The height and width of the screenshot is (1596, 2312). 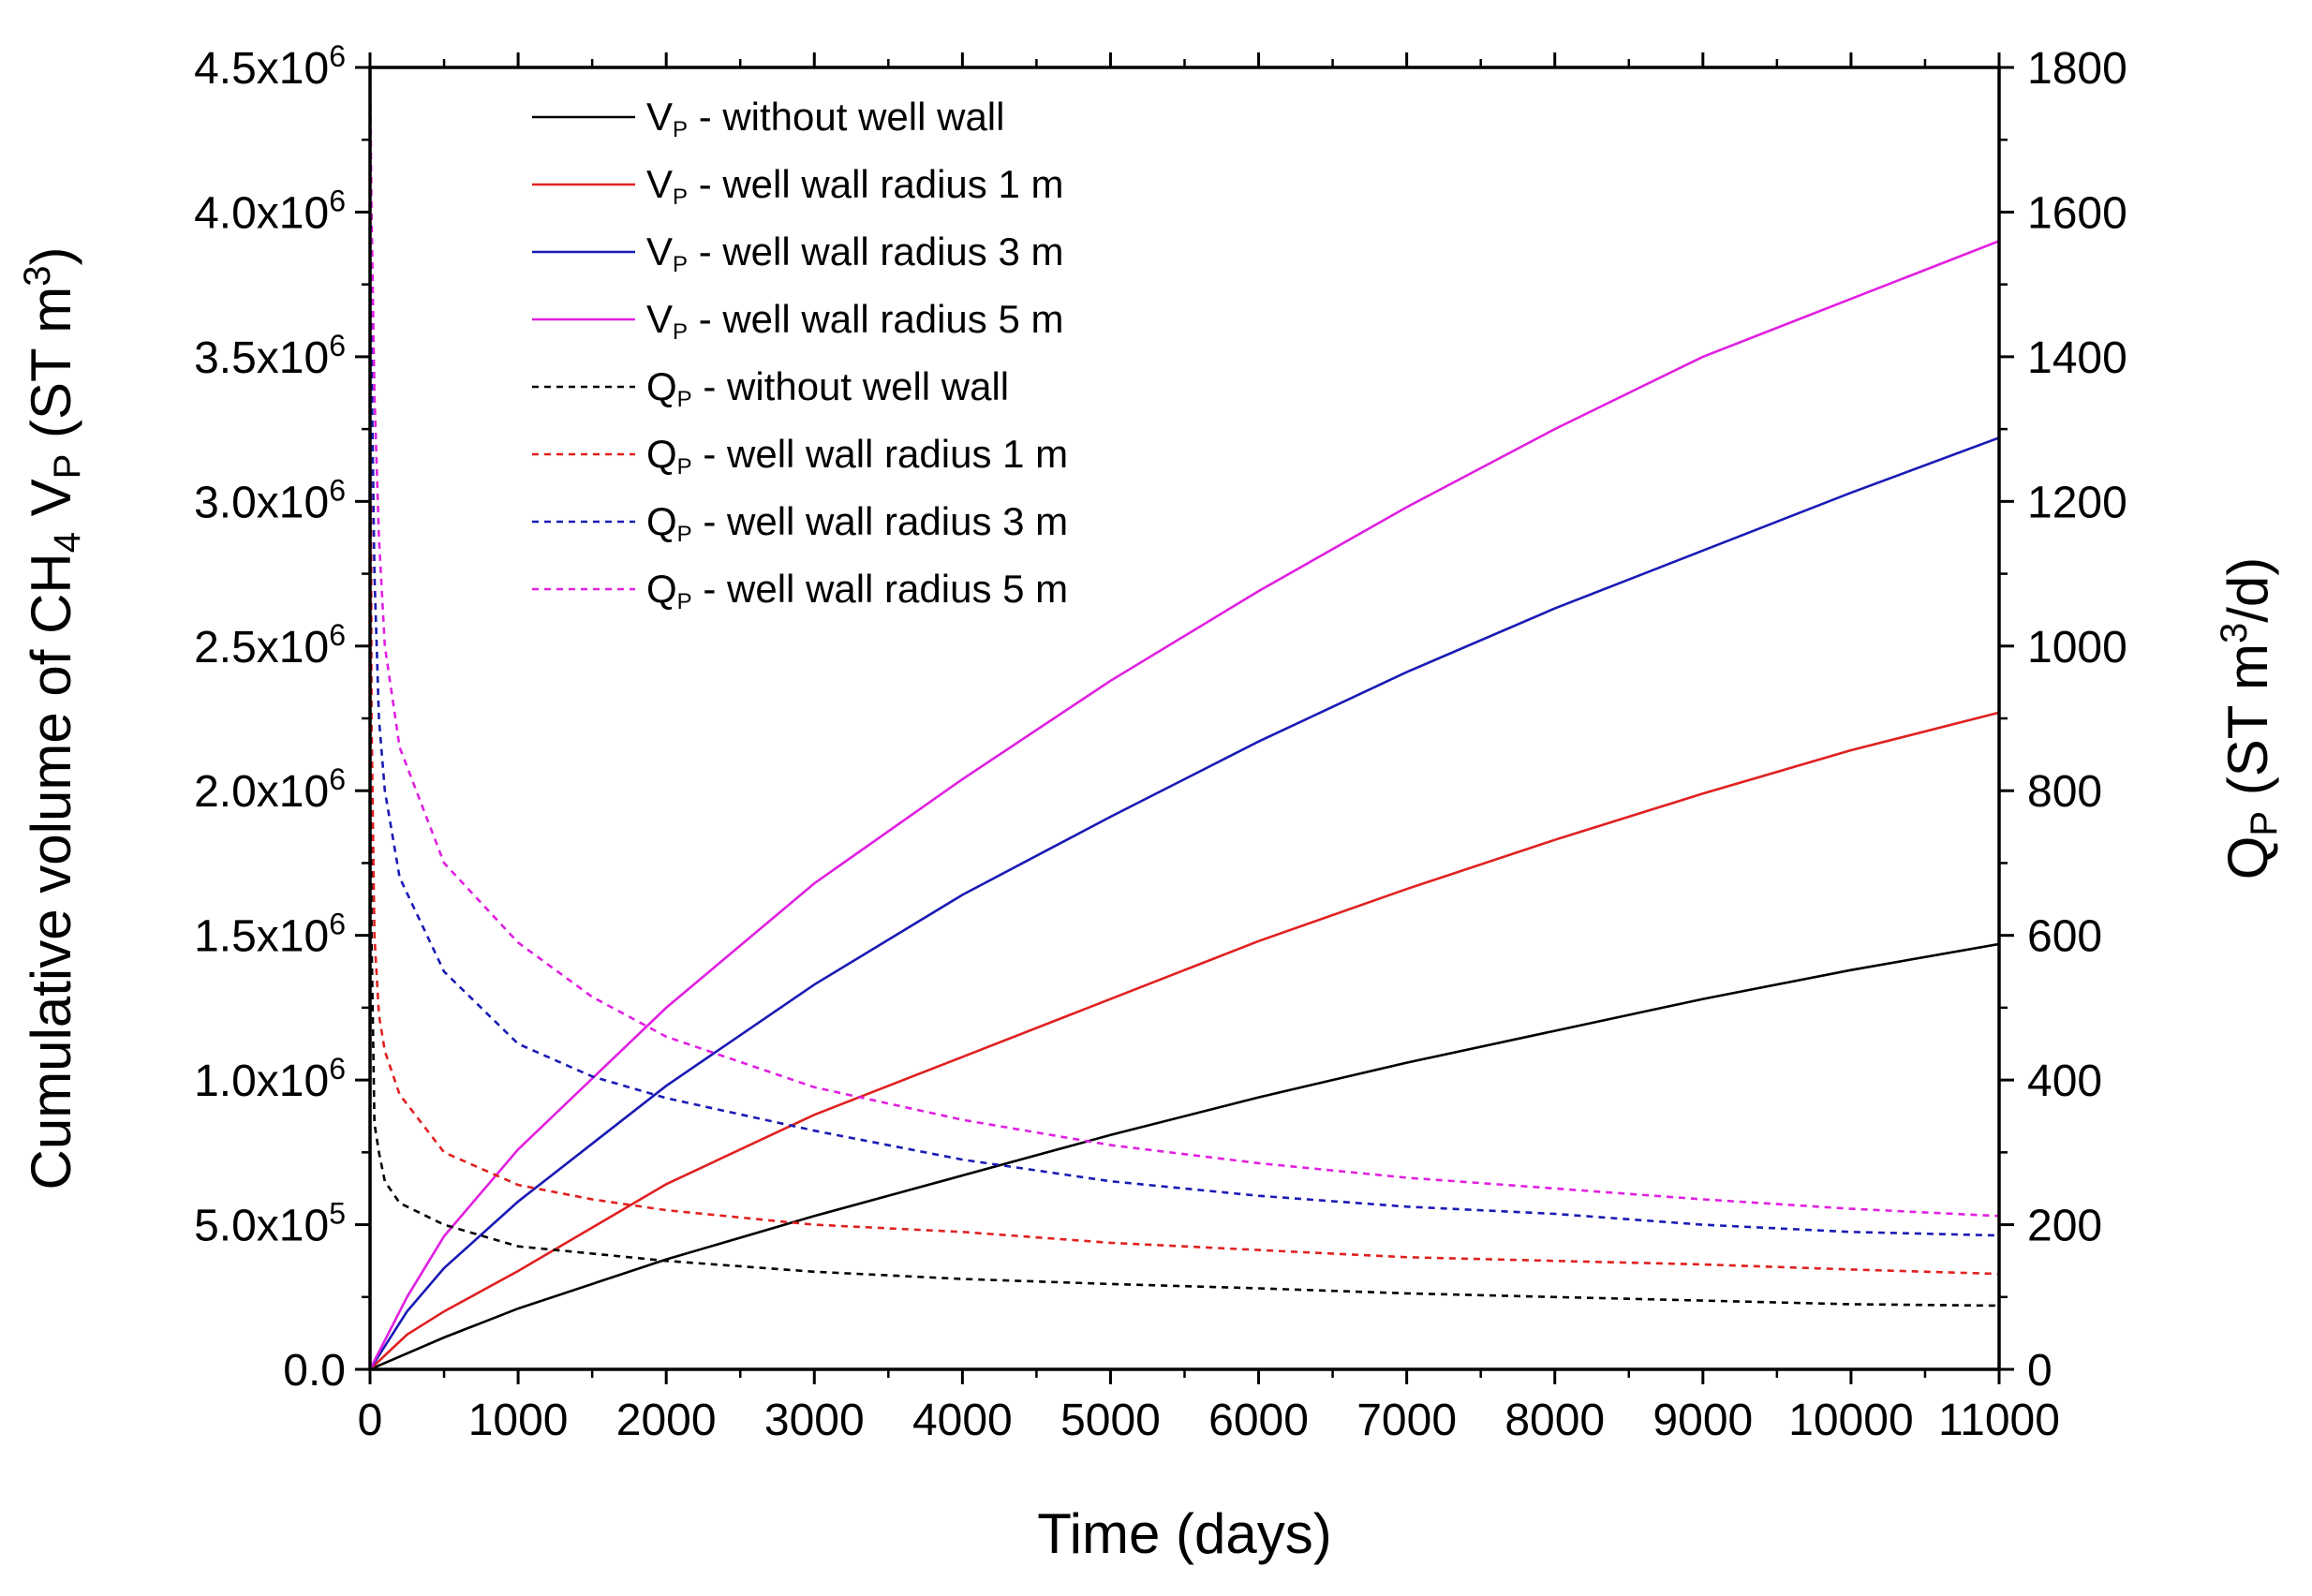 I want to click on x-tick-label: 0, so click(x=370, y=1420).